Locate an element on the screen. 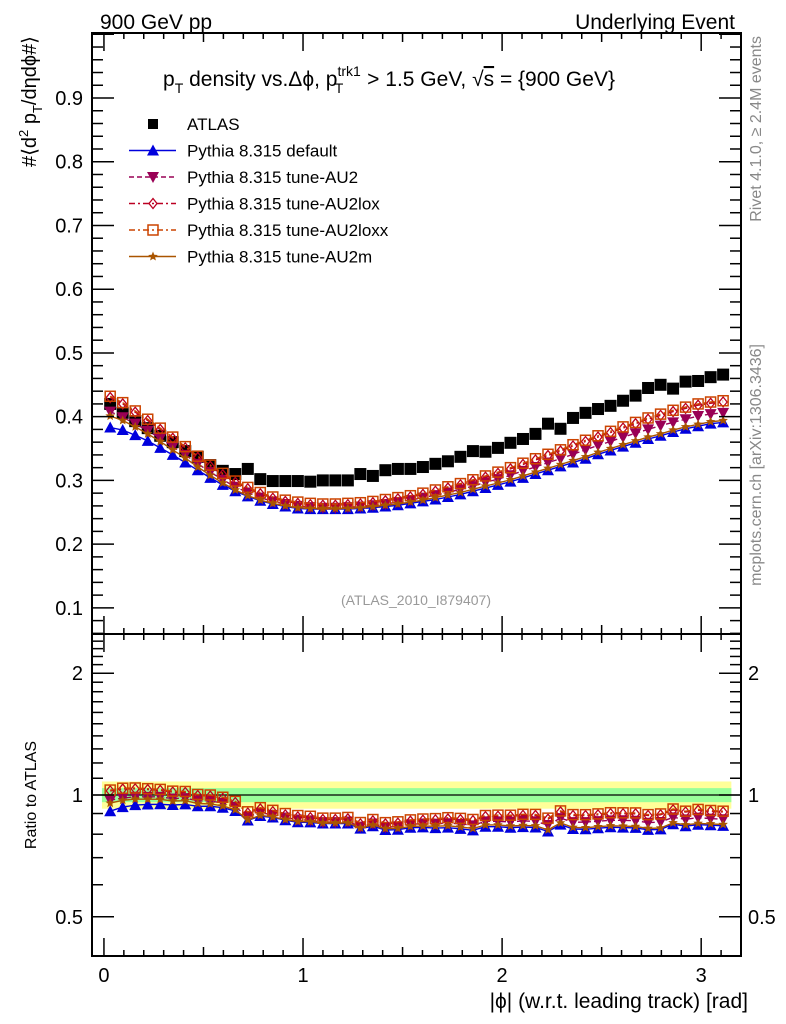  y-tick-label: 0.1 is located at coordinates (69, 609).